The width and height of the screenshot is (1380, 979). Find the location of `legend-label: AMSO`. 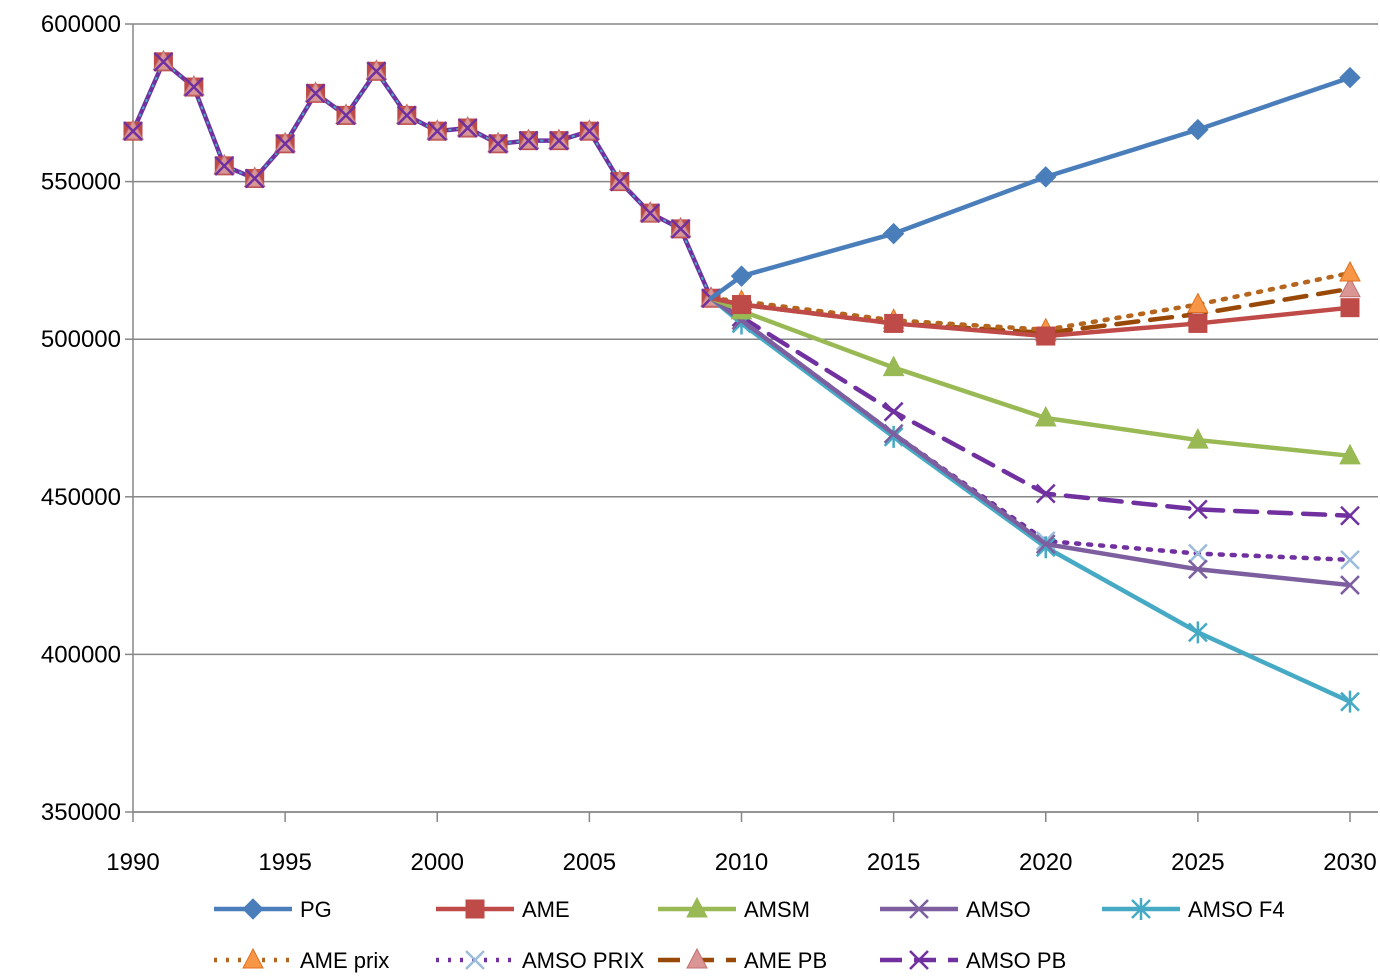

legend-label: AMSO is located at coordinates (998, 909).